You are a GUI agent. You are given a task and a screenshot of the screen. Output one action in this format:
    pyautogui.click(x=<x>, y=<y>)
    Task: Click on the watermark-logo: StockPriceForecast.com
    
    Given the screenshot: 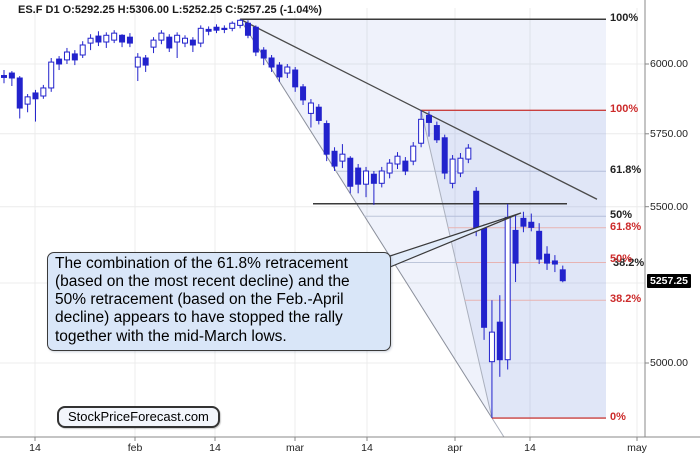 What is the action you would take?
    pyautogui.click(x=138, y=417)
    